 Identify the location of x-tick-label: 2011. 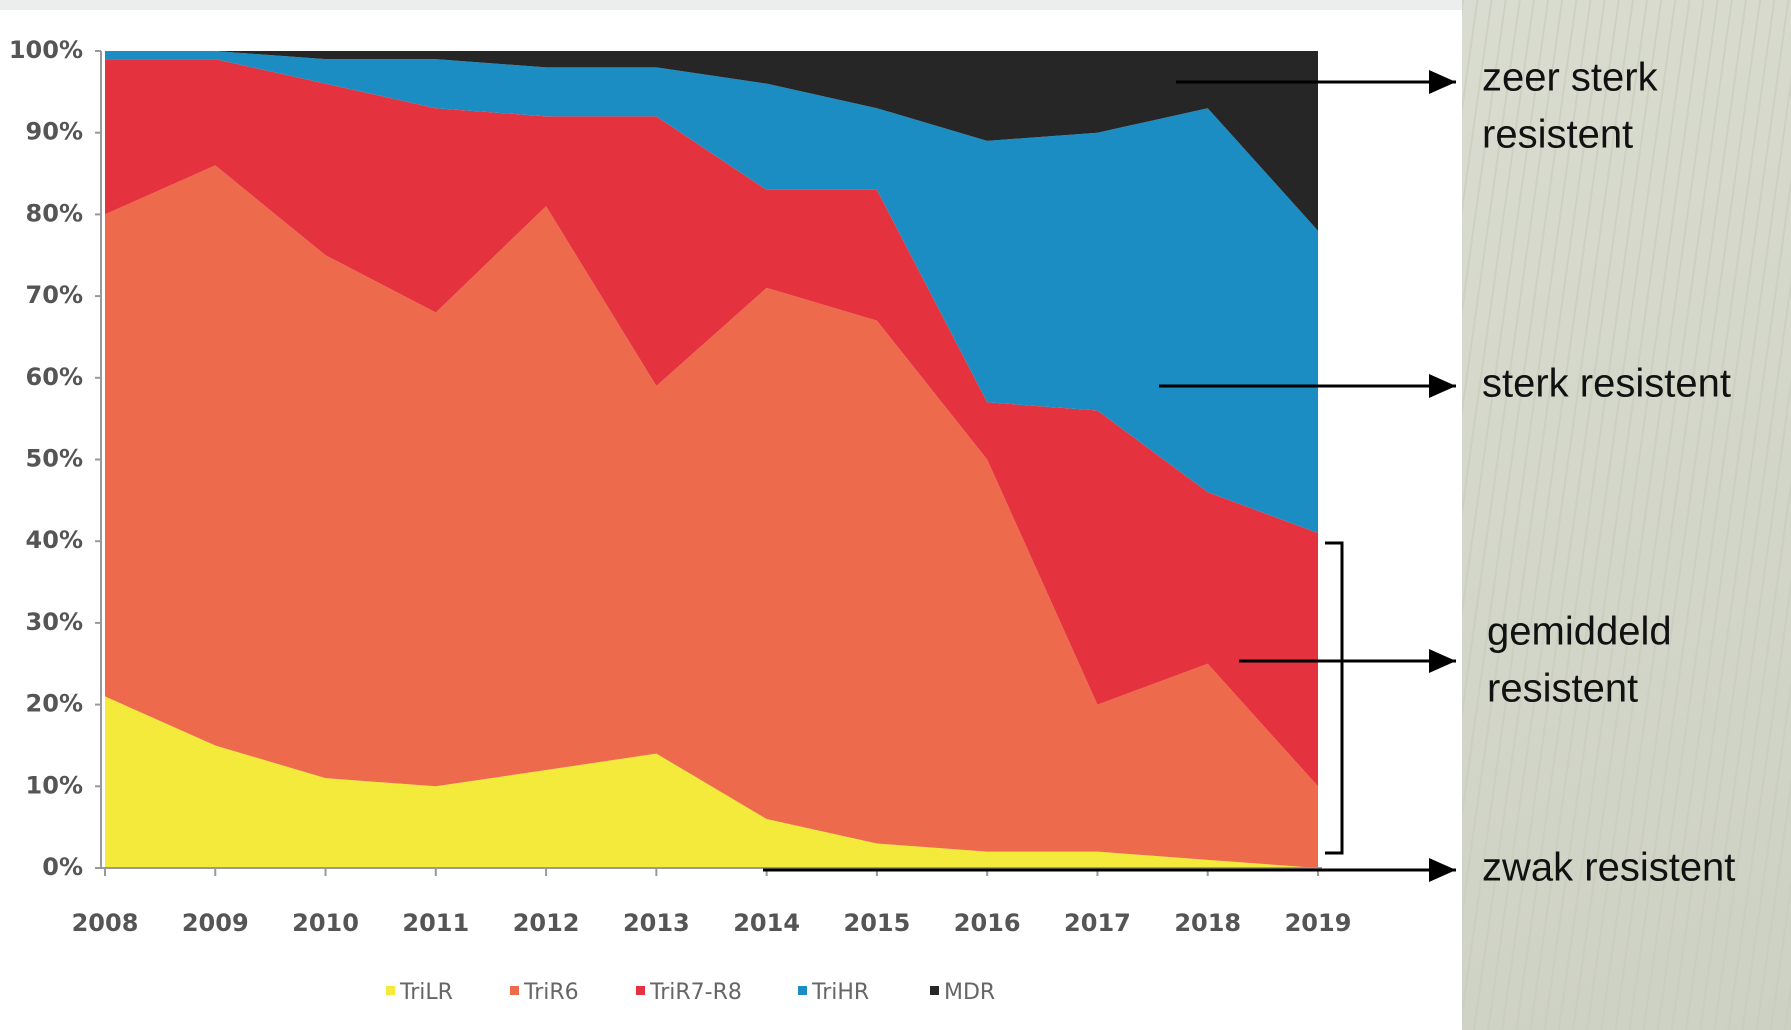
(435, 923).